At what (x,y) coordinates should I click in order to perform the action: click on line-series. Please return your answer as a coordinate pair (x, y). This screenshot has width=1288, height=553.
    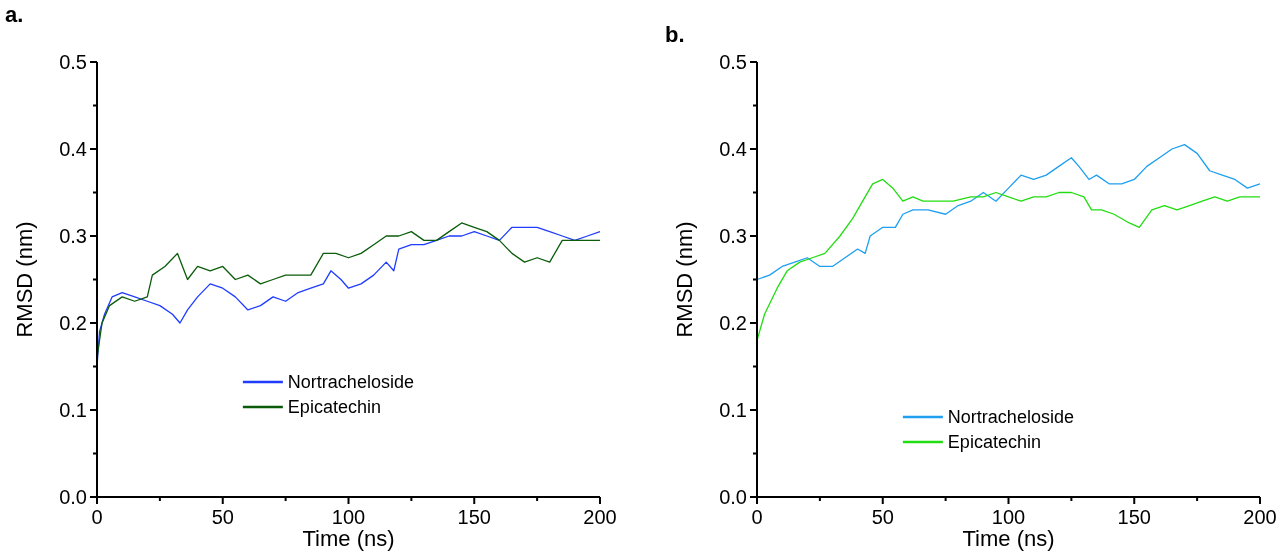
    Looking at the image, I should click on (1008, 212).